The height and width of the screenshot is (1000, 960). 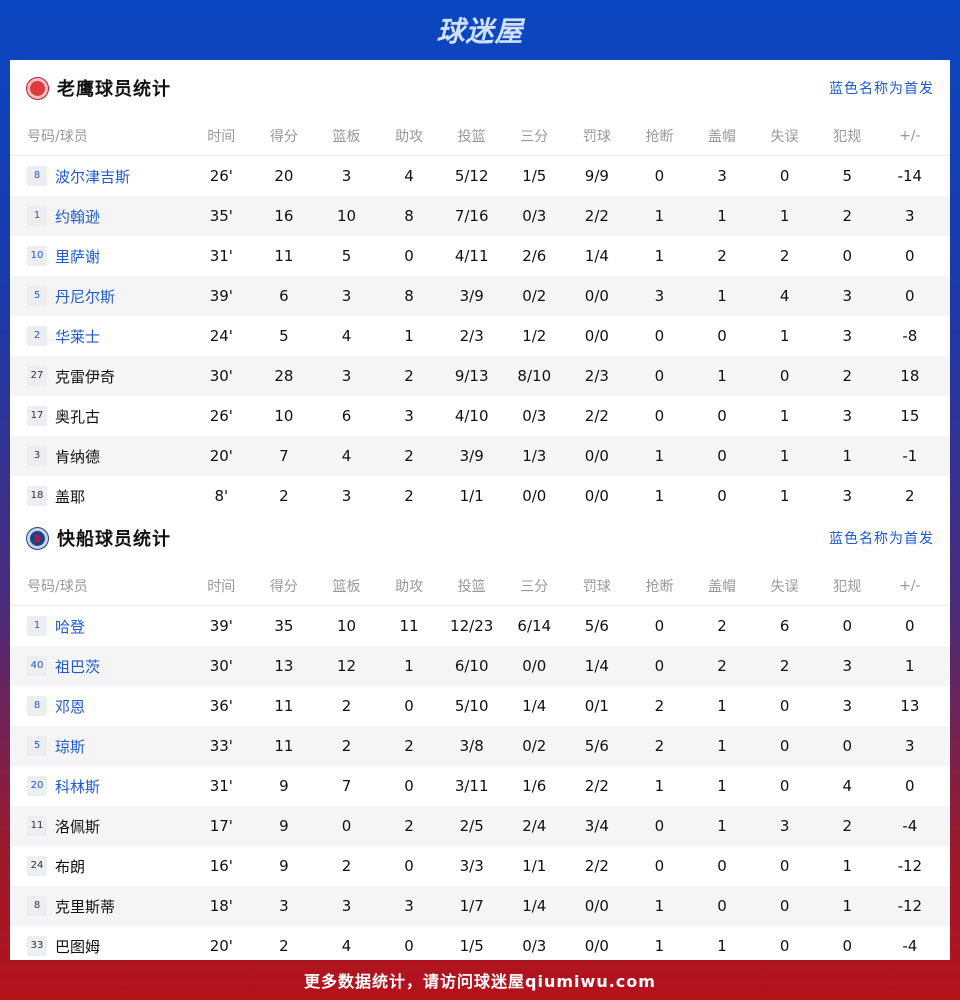 I want to click on jersey-number: 20, so click(x=37, y=786).